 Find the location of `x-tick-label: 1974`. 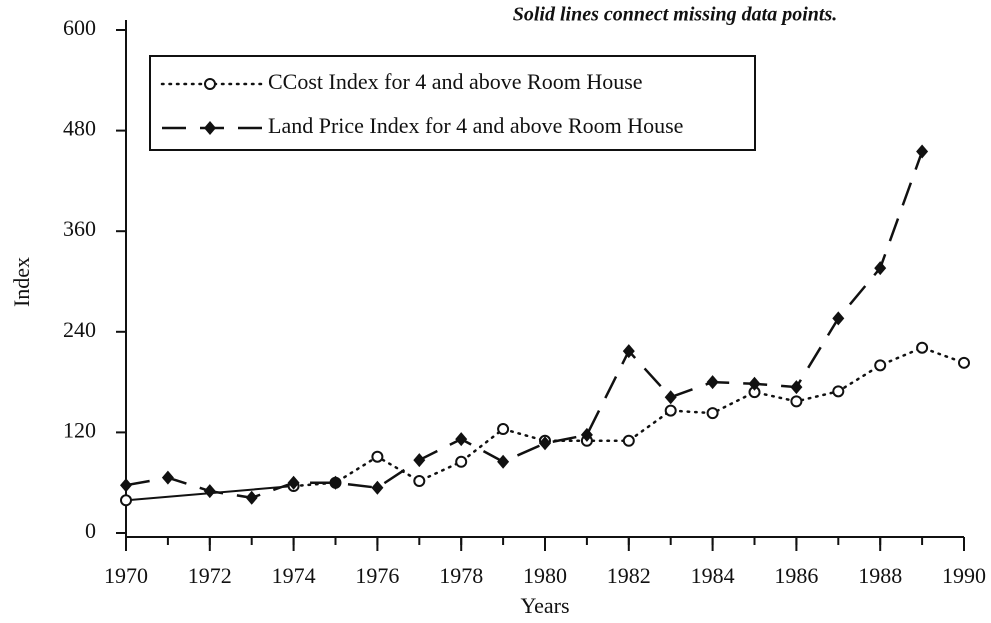

x-tick-label: 1974 is located at coordinates (294, 575).